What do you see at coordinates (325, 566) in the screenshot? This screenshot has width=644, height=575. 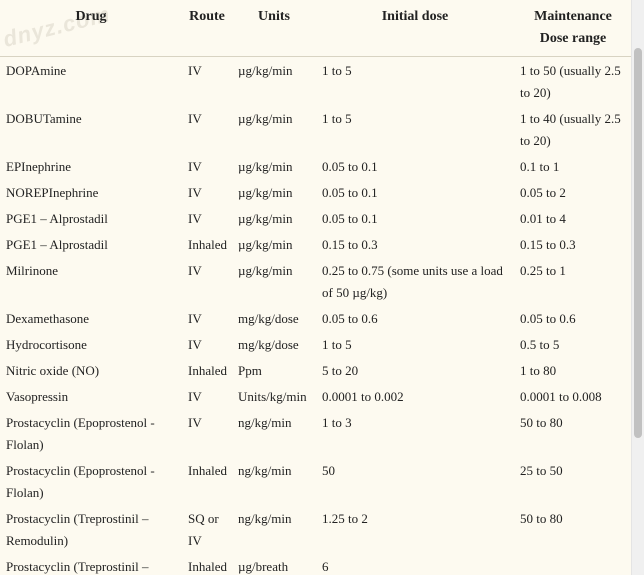 I see `cell-initial: 6` at bounding box center [325, 566].